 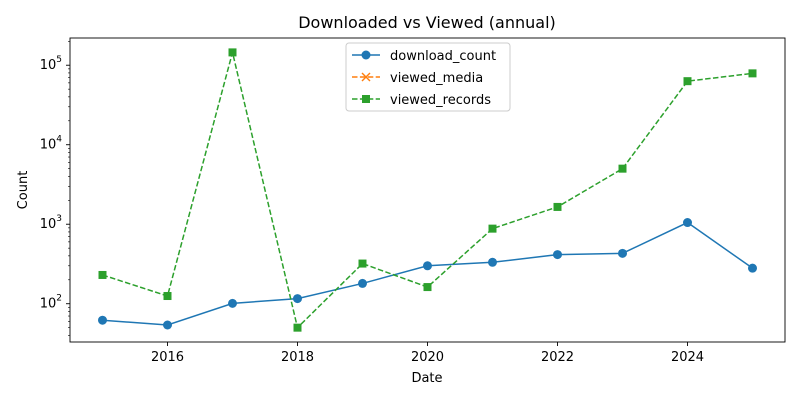 I want to click on legend-label-download_count: download_count, so click(x=443, y=56).